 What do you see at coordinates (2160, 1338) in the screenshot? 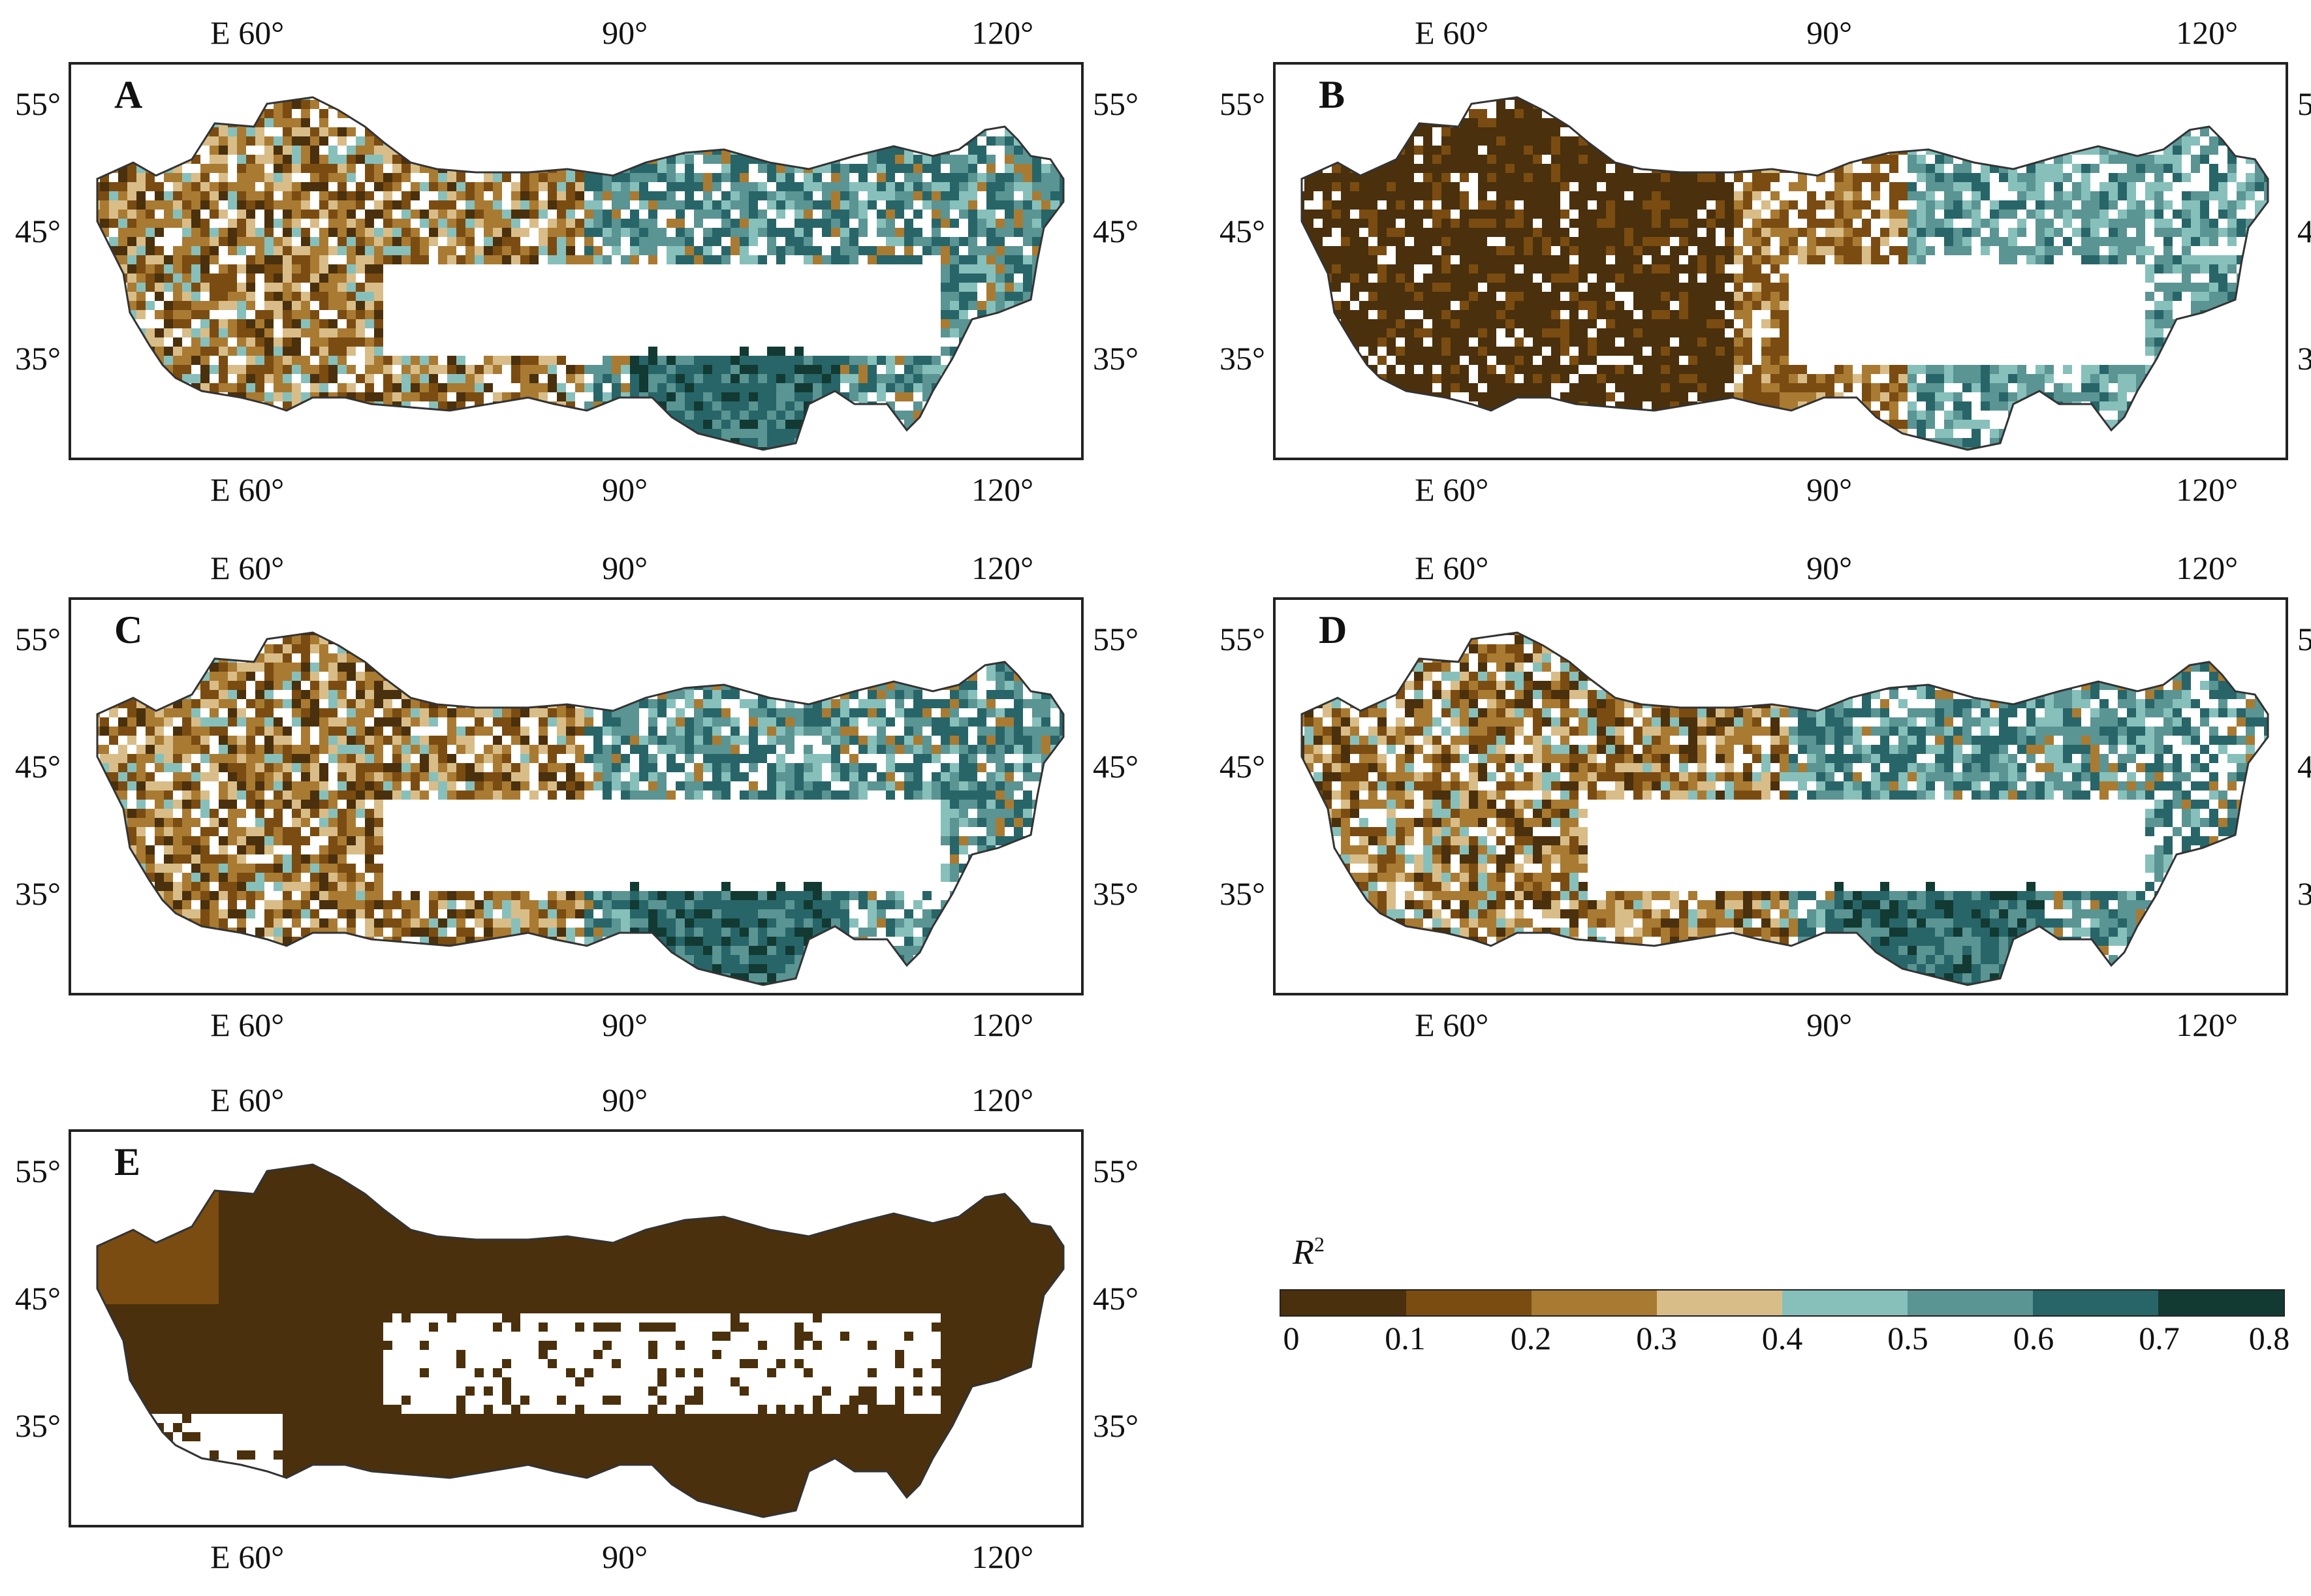
I see `legend-tick-label: 0.7` at bounding box center [2160, 1338].